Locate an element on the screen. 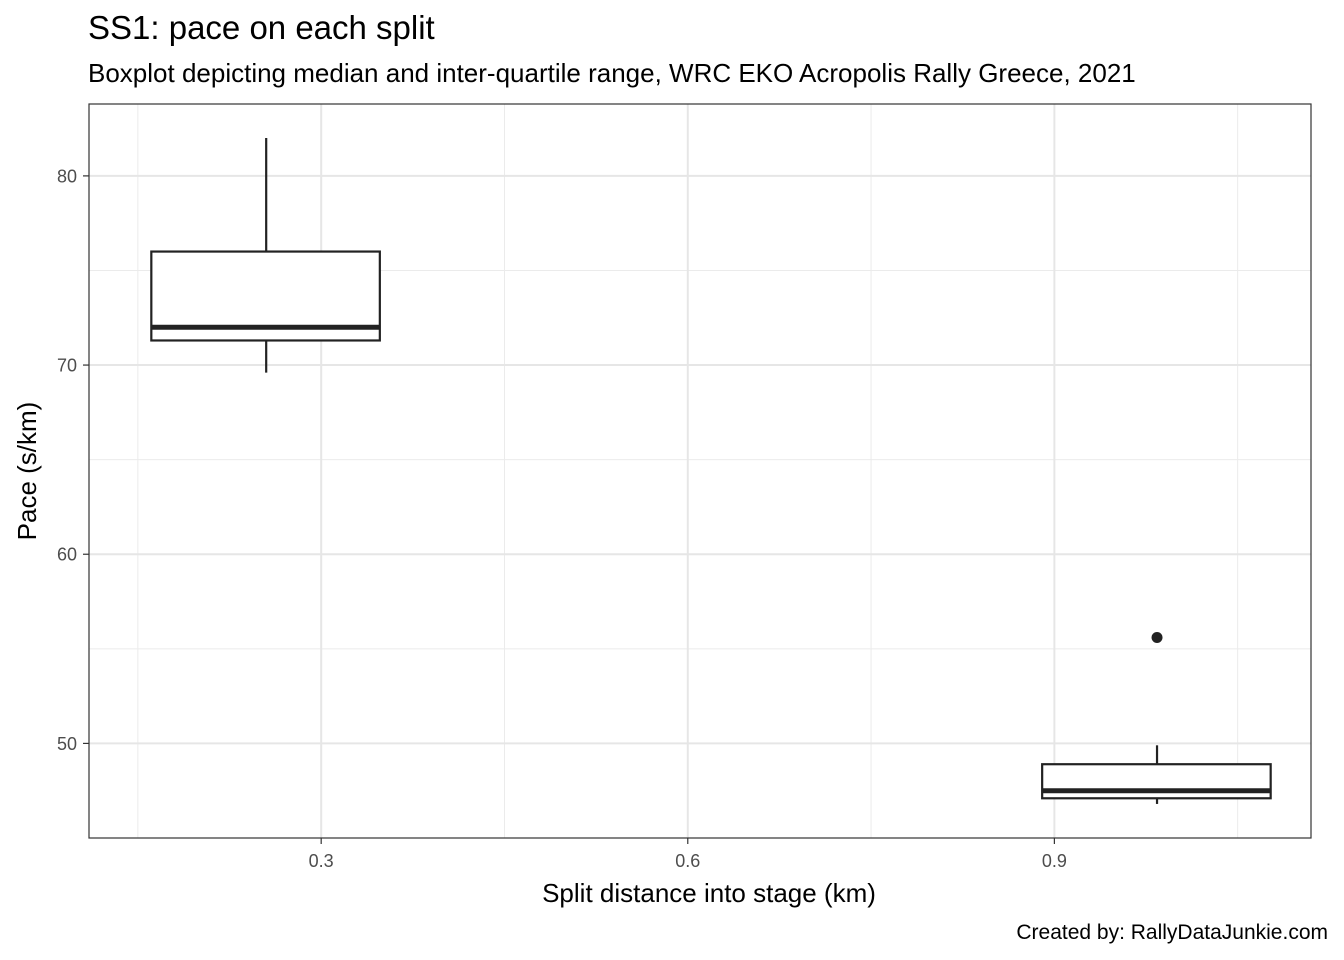 The image size is (1344, 960). y-axis: 50 60 70 80 is located at coordinates (73, 460).